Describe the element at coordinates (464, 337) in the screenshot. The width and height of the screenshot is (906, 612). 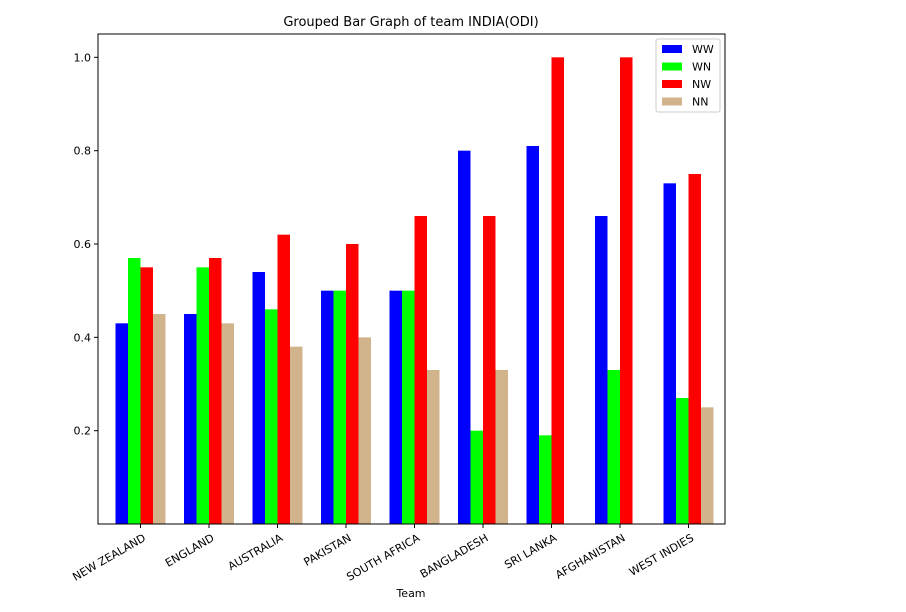
I see `bar-ww-bangladesh` at that location.